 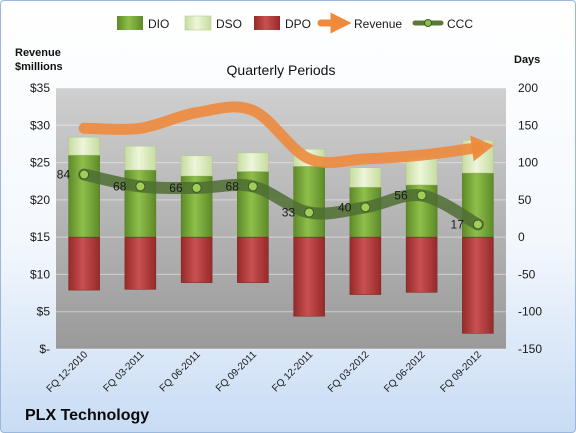 What do you see at coordinates (428, 23) in the screenshot?
I see `legend-marker-ccc` at bounding box center [428, 23].